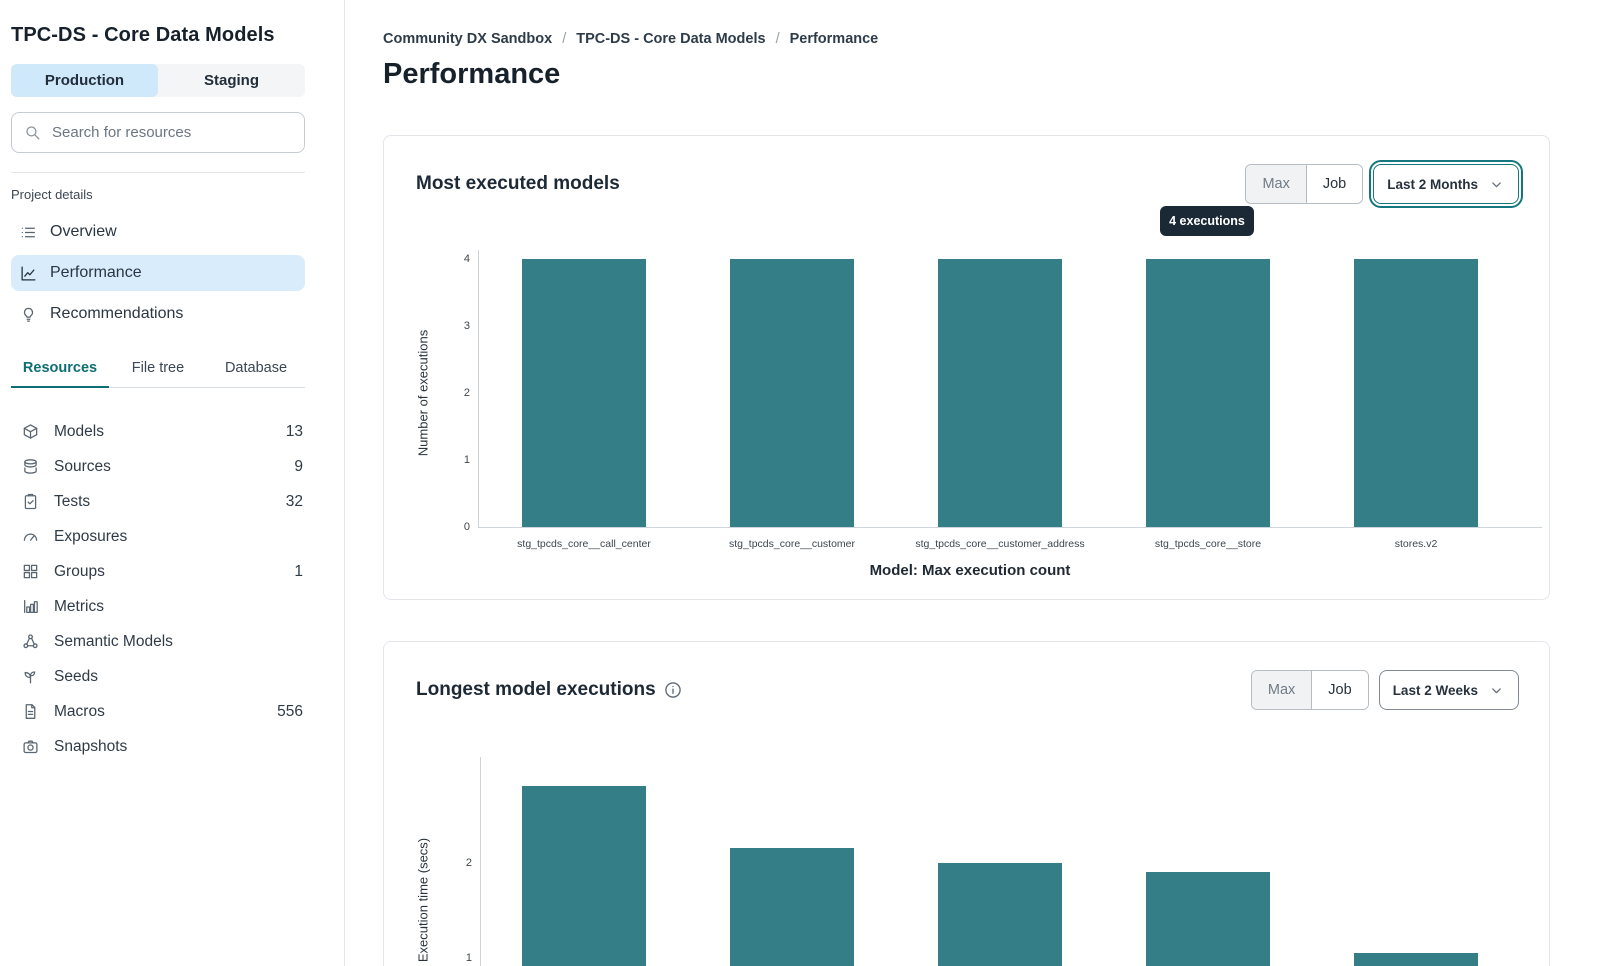  Describe the element at coordinates (518, 183) in the screenshot. I see `card-title-most-executed: Most executed models` at that location.